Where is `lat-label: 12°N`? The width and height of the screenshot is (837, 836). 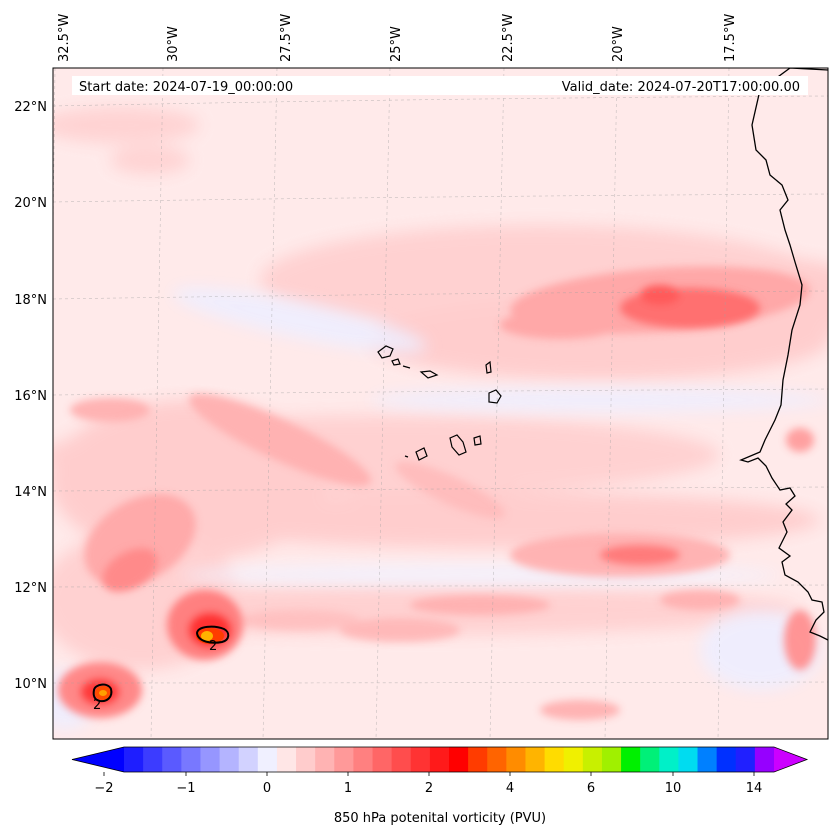
lat-label: 12°N is located at coordinates (30, 588).